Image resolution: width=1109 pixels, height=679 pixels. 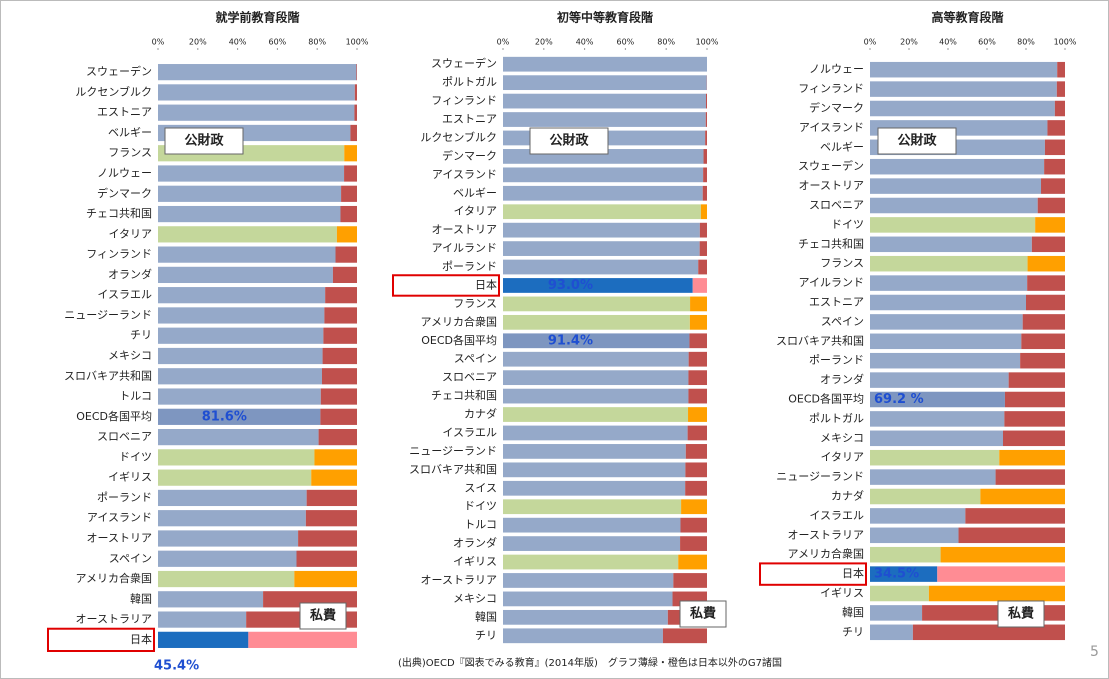 What do you see at coordinates (570, 285) in the screenshot?
I see `data-label: 93.0%` at bounding box center [570, 285].